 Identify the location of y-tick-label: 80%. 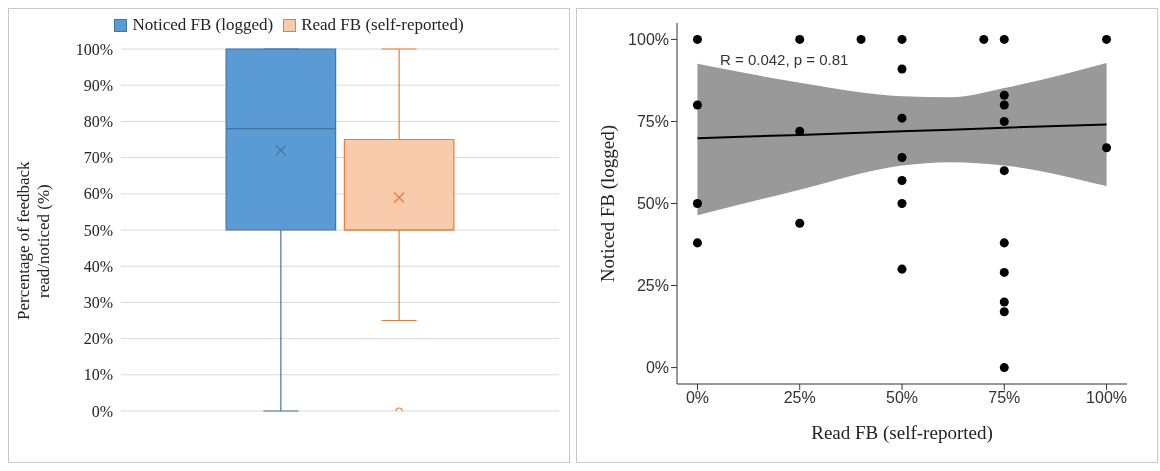
(98, 122).